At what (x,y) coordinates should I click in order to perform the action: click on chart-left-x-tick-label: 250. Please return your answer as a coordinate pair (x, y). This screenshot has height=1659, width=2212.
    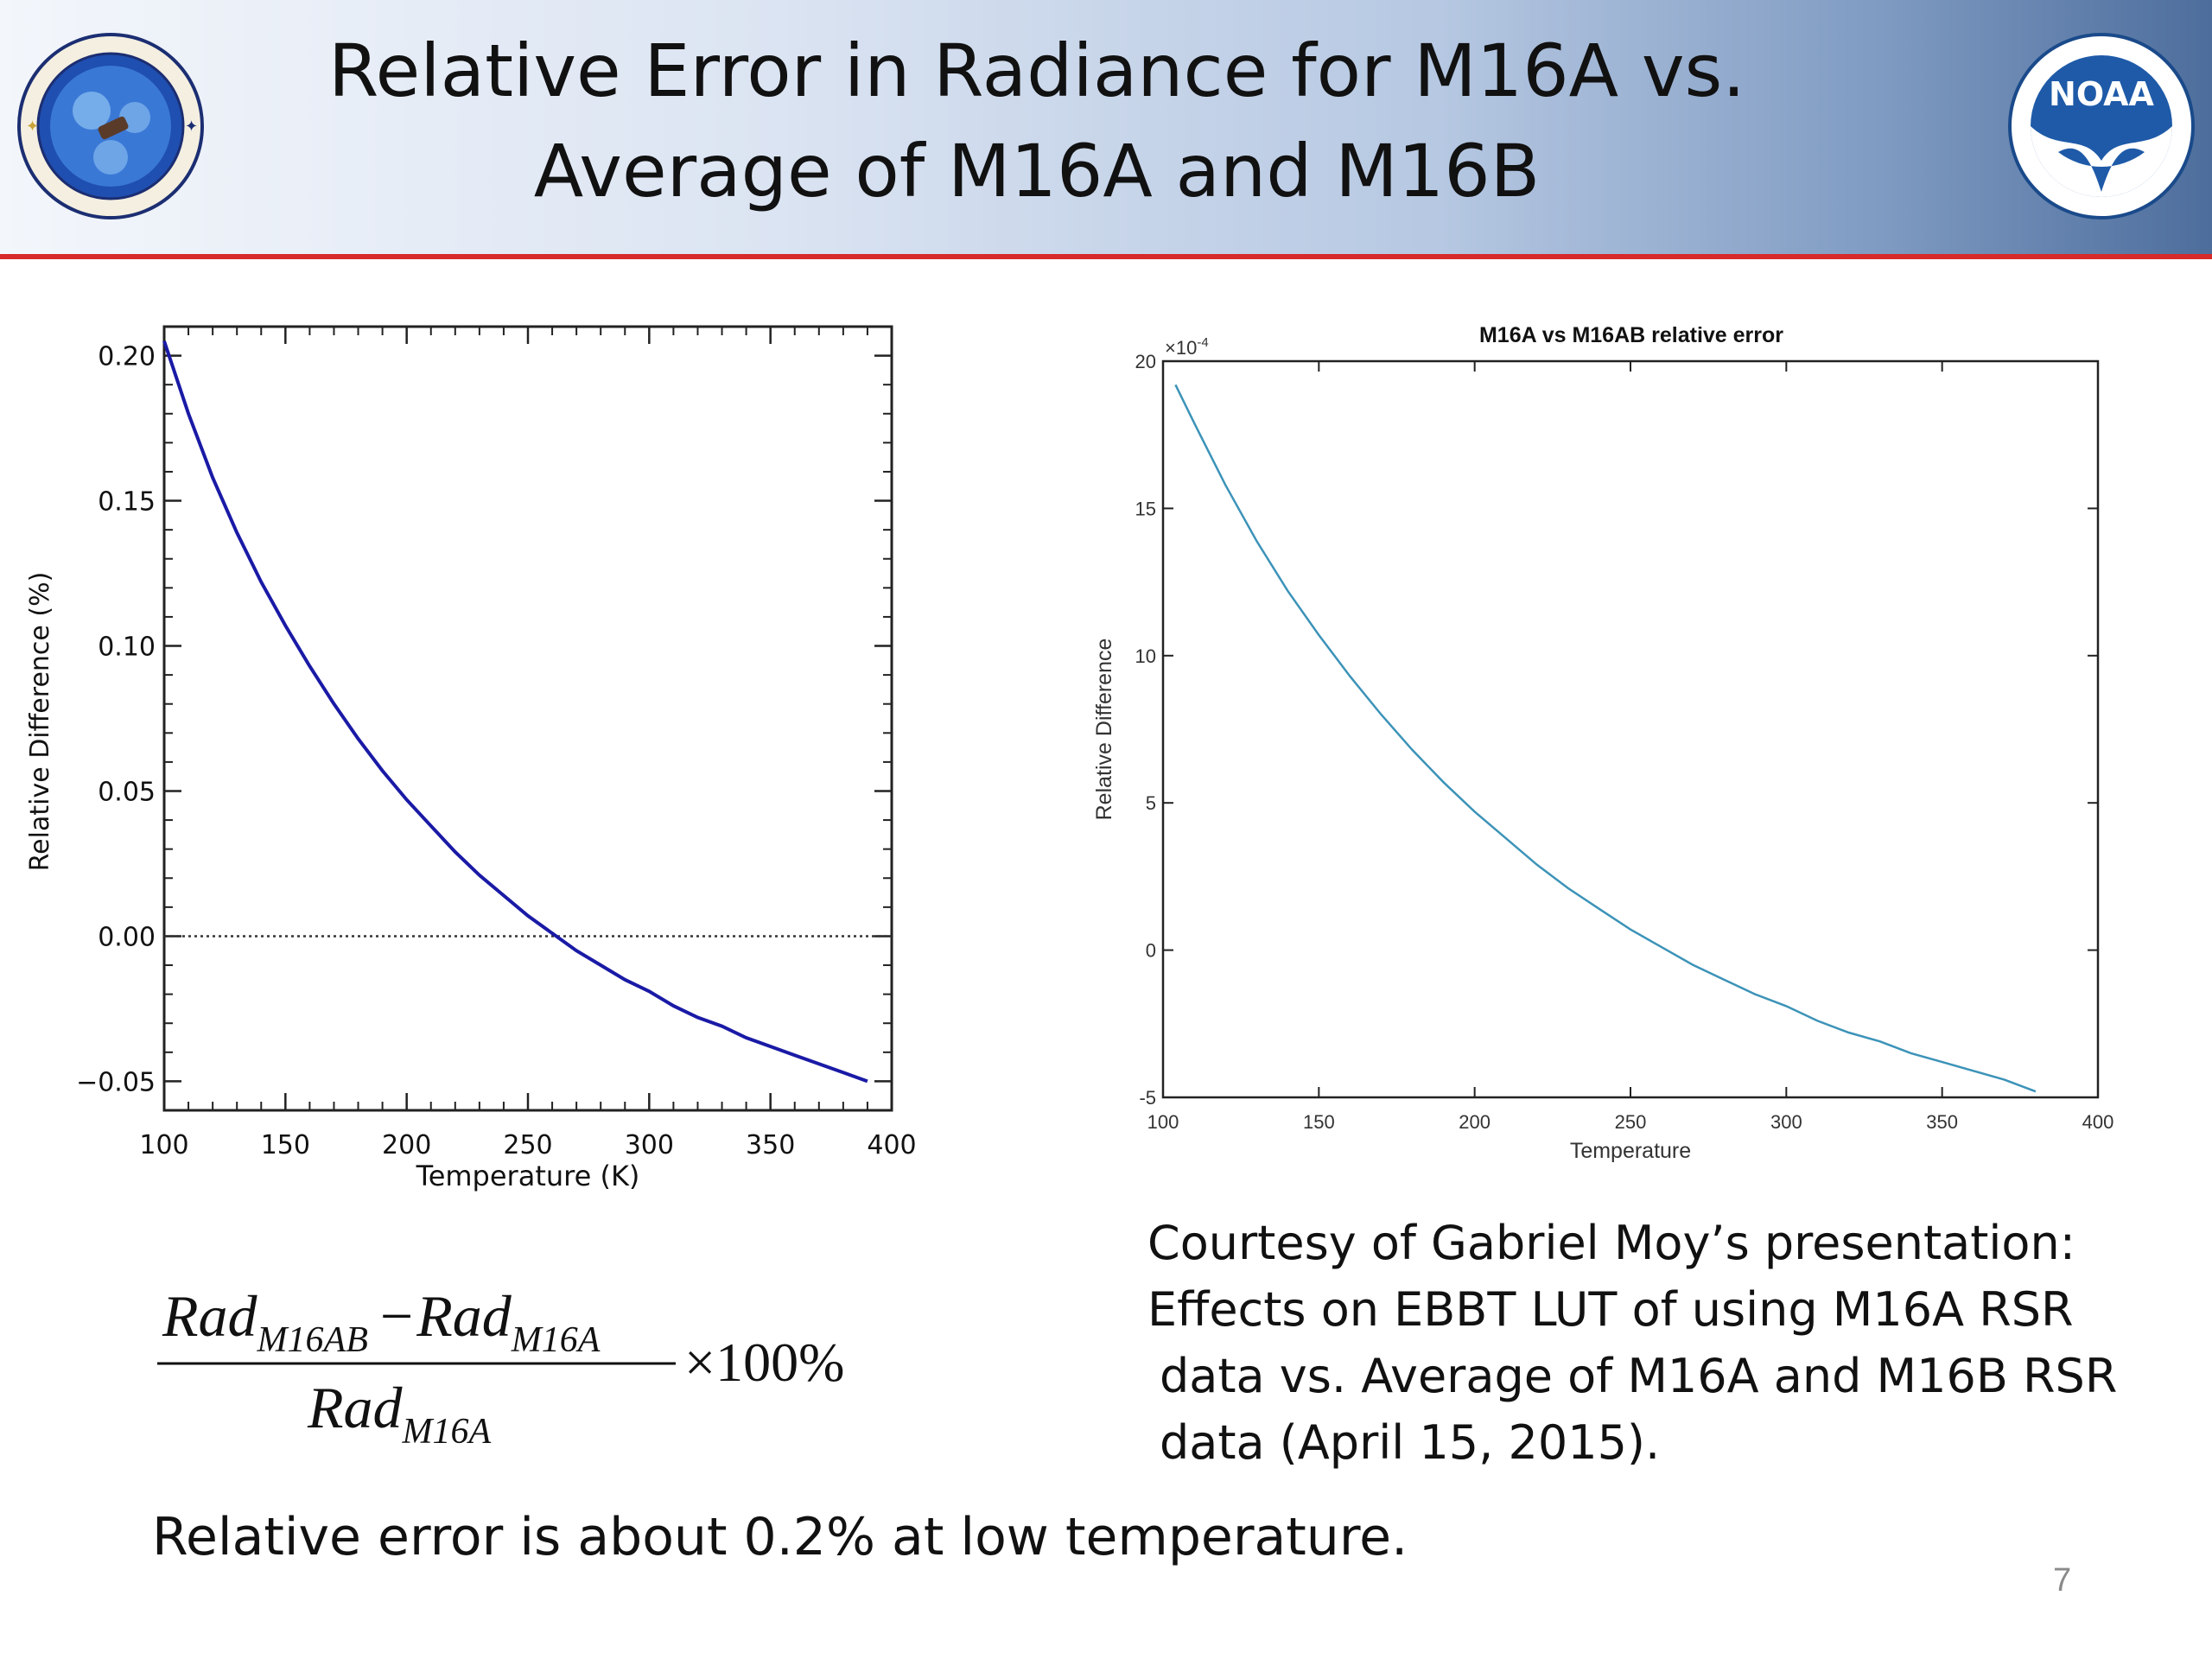
    Looking at the image, I should click on (527, 1145).